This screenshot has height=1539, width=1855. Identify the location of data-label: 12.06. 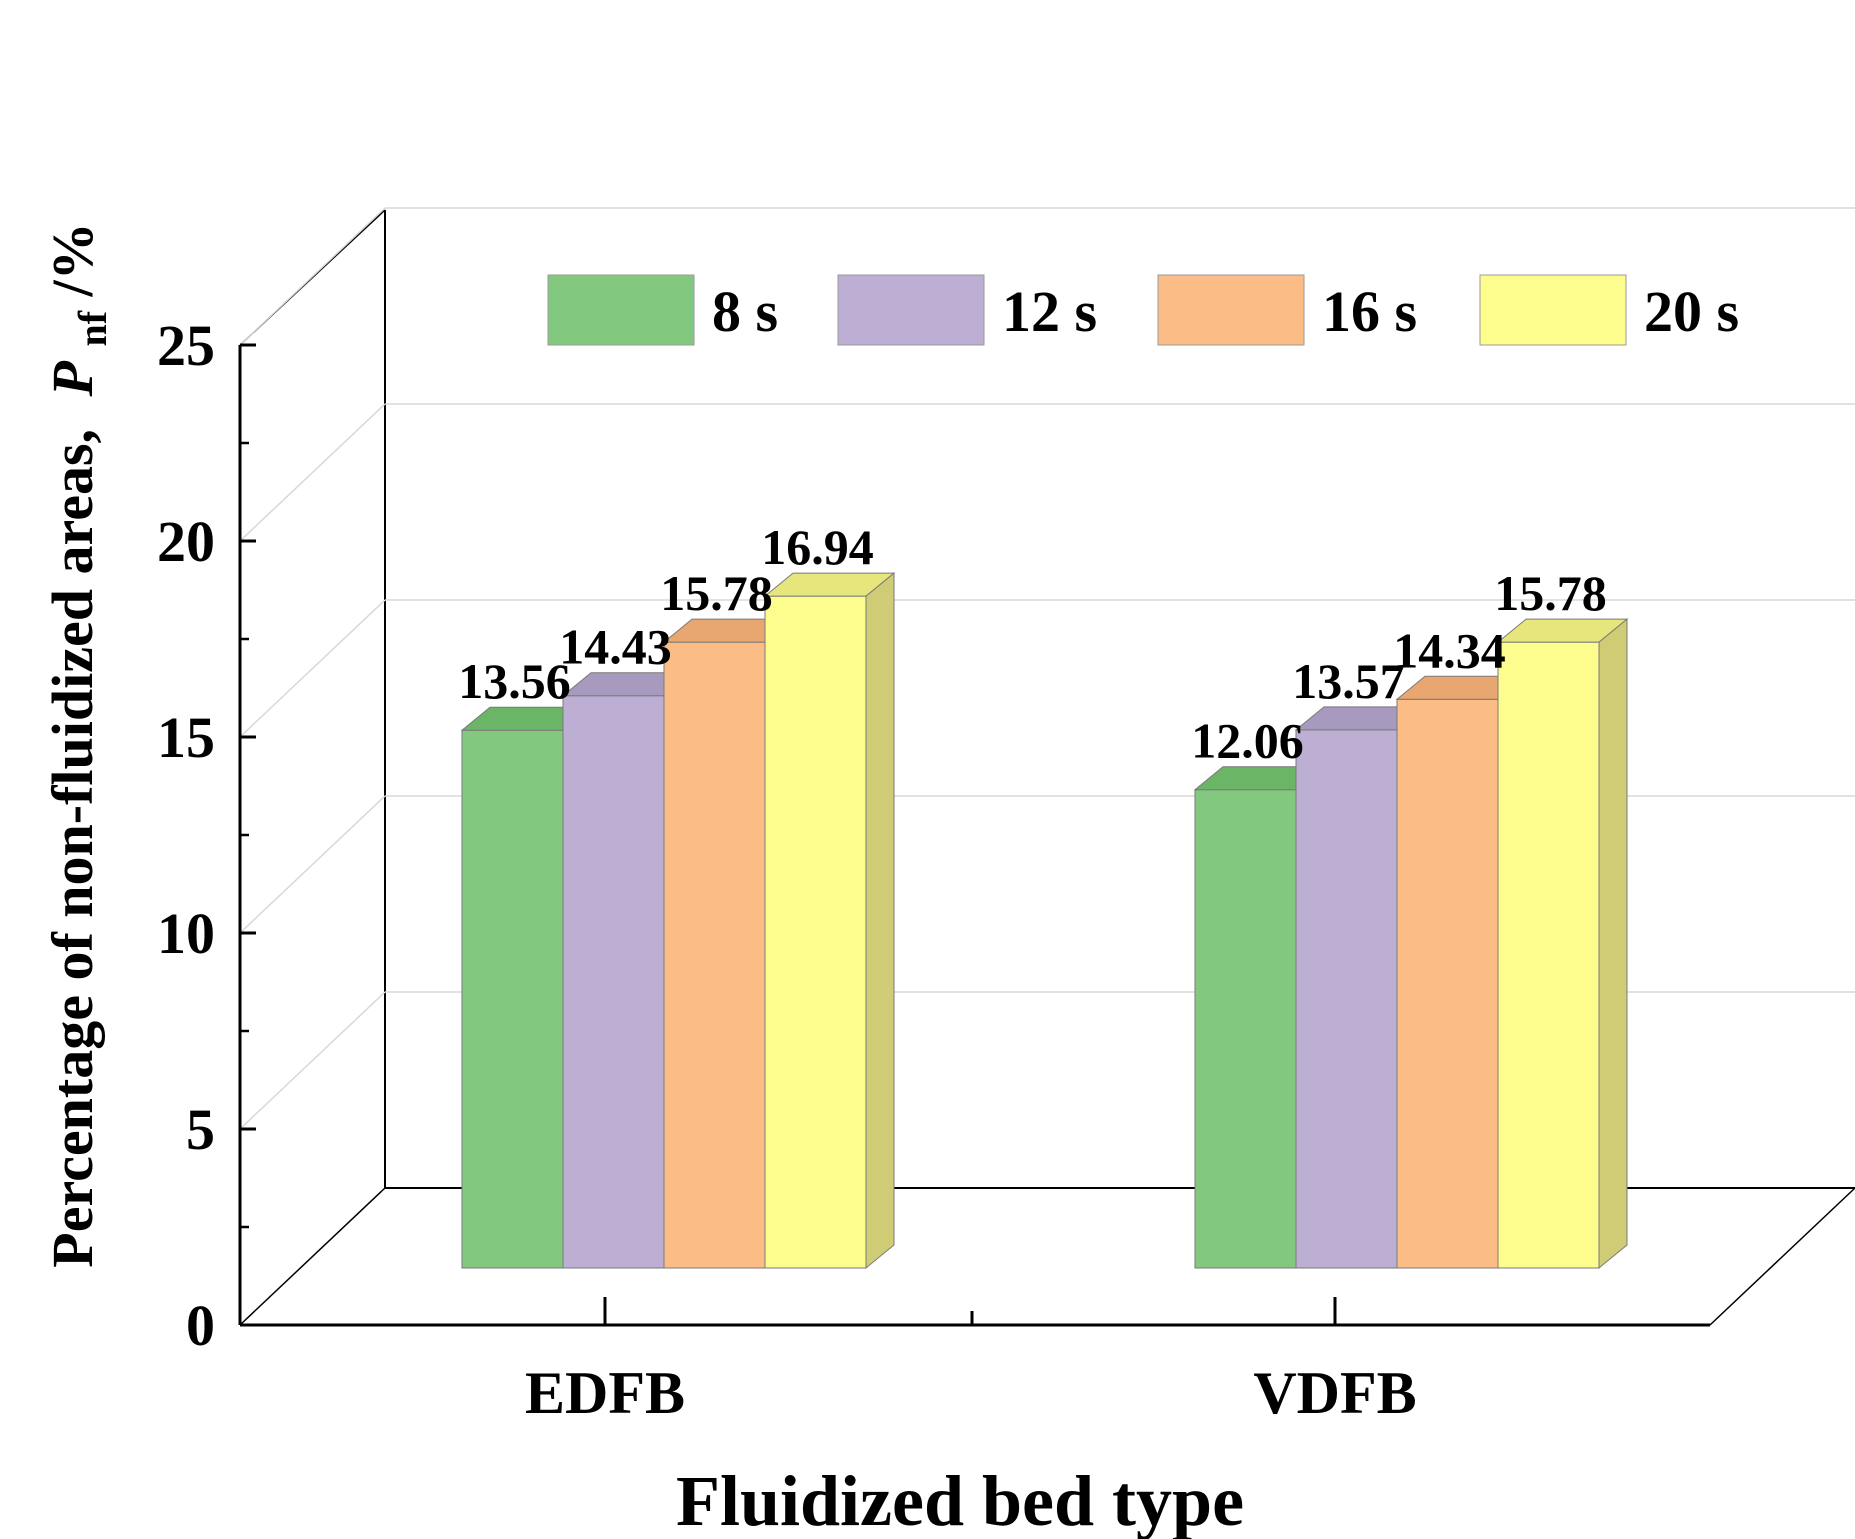
(1247, 741).